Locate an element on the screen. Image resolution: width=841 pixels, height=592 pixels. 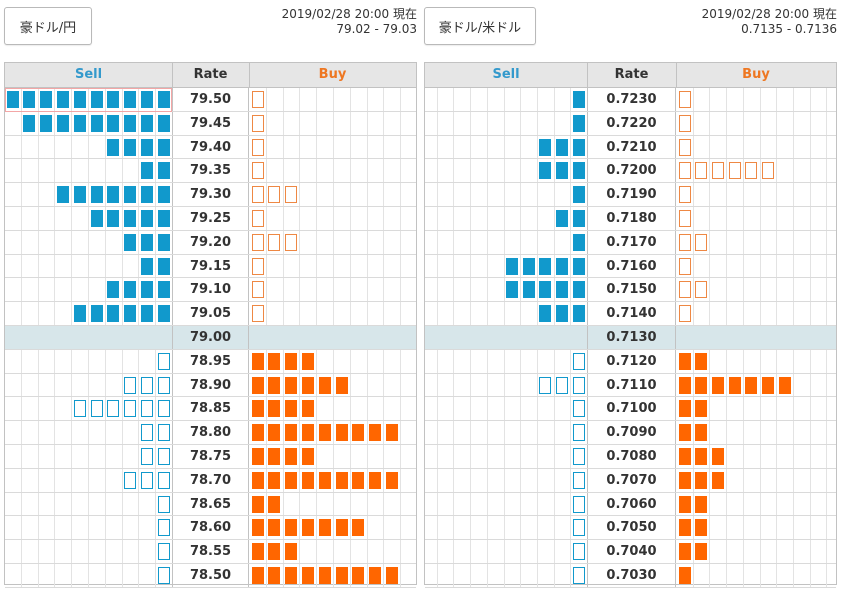
rate-value: 0.7220 is located at coordinates (631, 123).